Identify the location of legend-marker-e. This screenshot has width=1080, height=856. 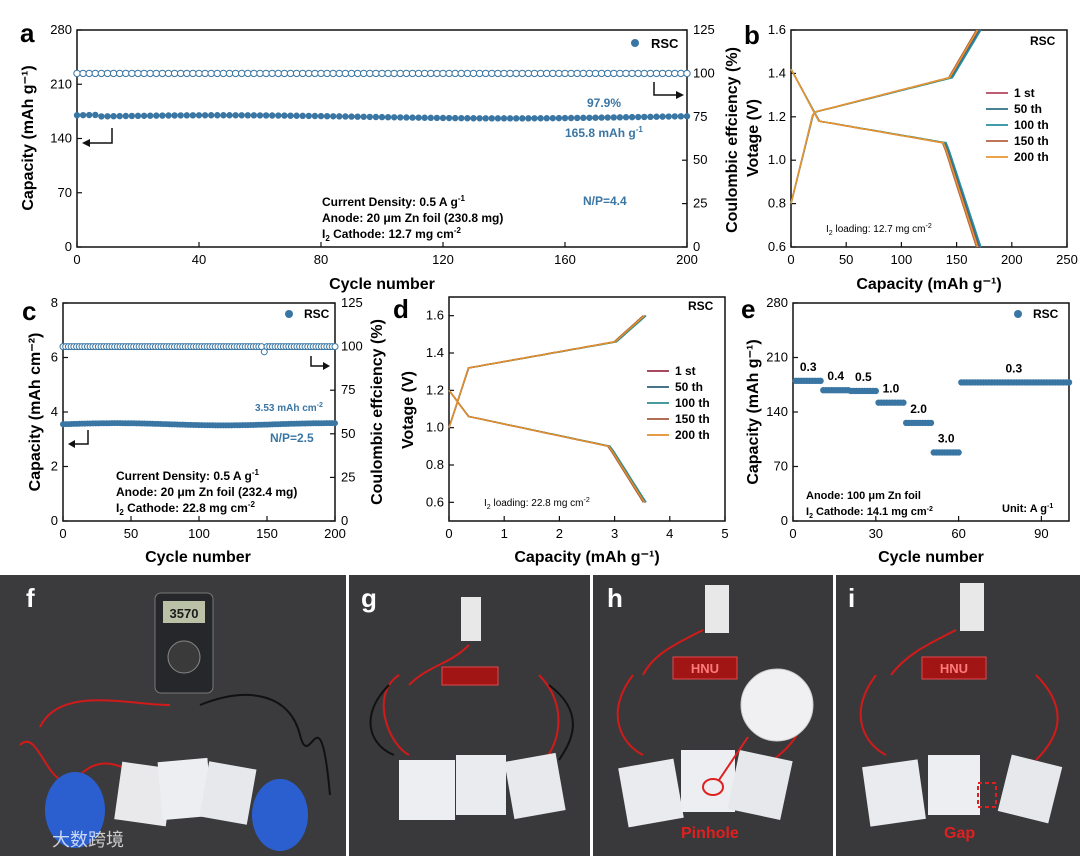
(1018, 314).